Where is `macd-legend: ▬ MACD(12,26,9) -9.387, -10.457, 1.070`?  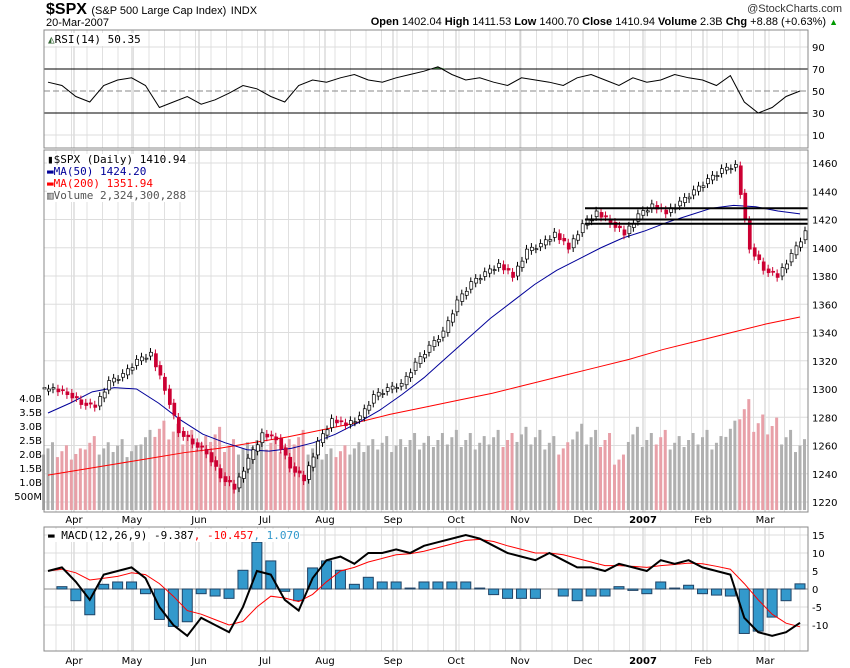
macd-legend: ▬ MACD(12,26,9) -9.387, -10.457, 1.070 is located at coordinates (174, 535).